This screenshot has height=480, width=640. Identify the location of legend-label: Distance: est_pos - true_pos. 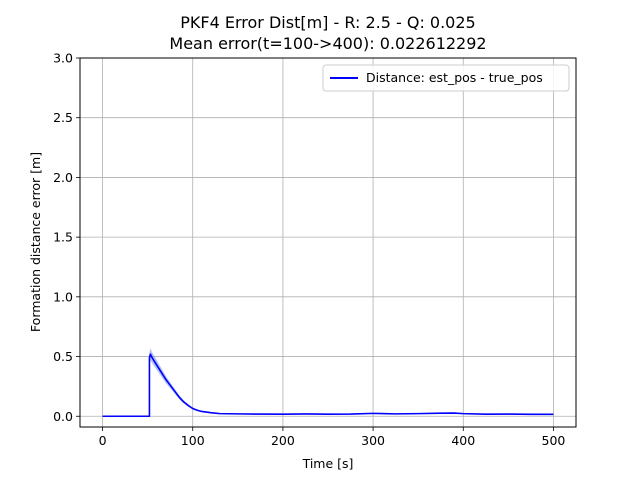
(454, 77).